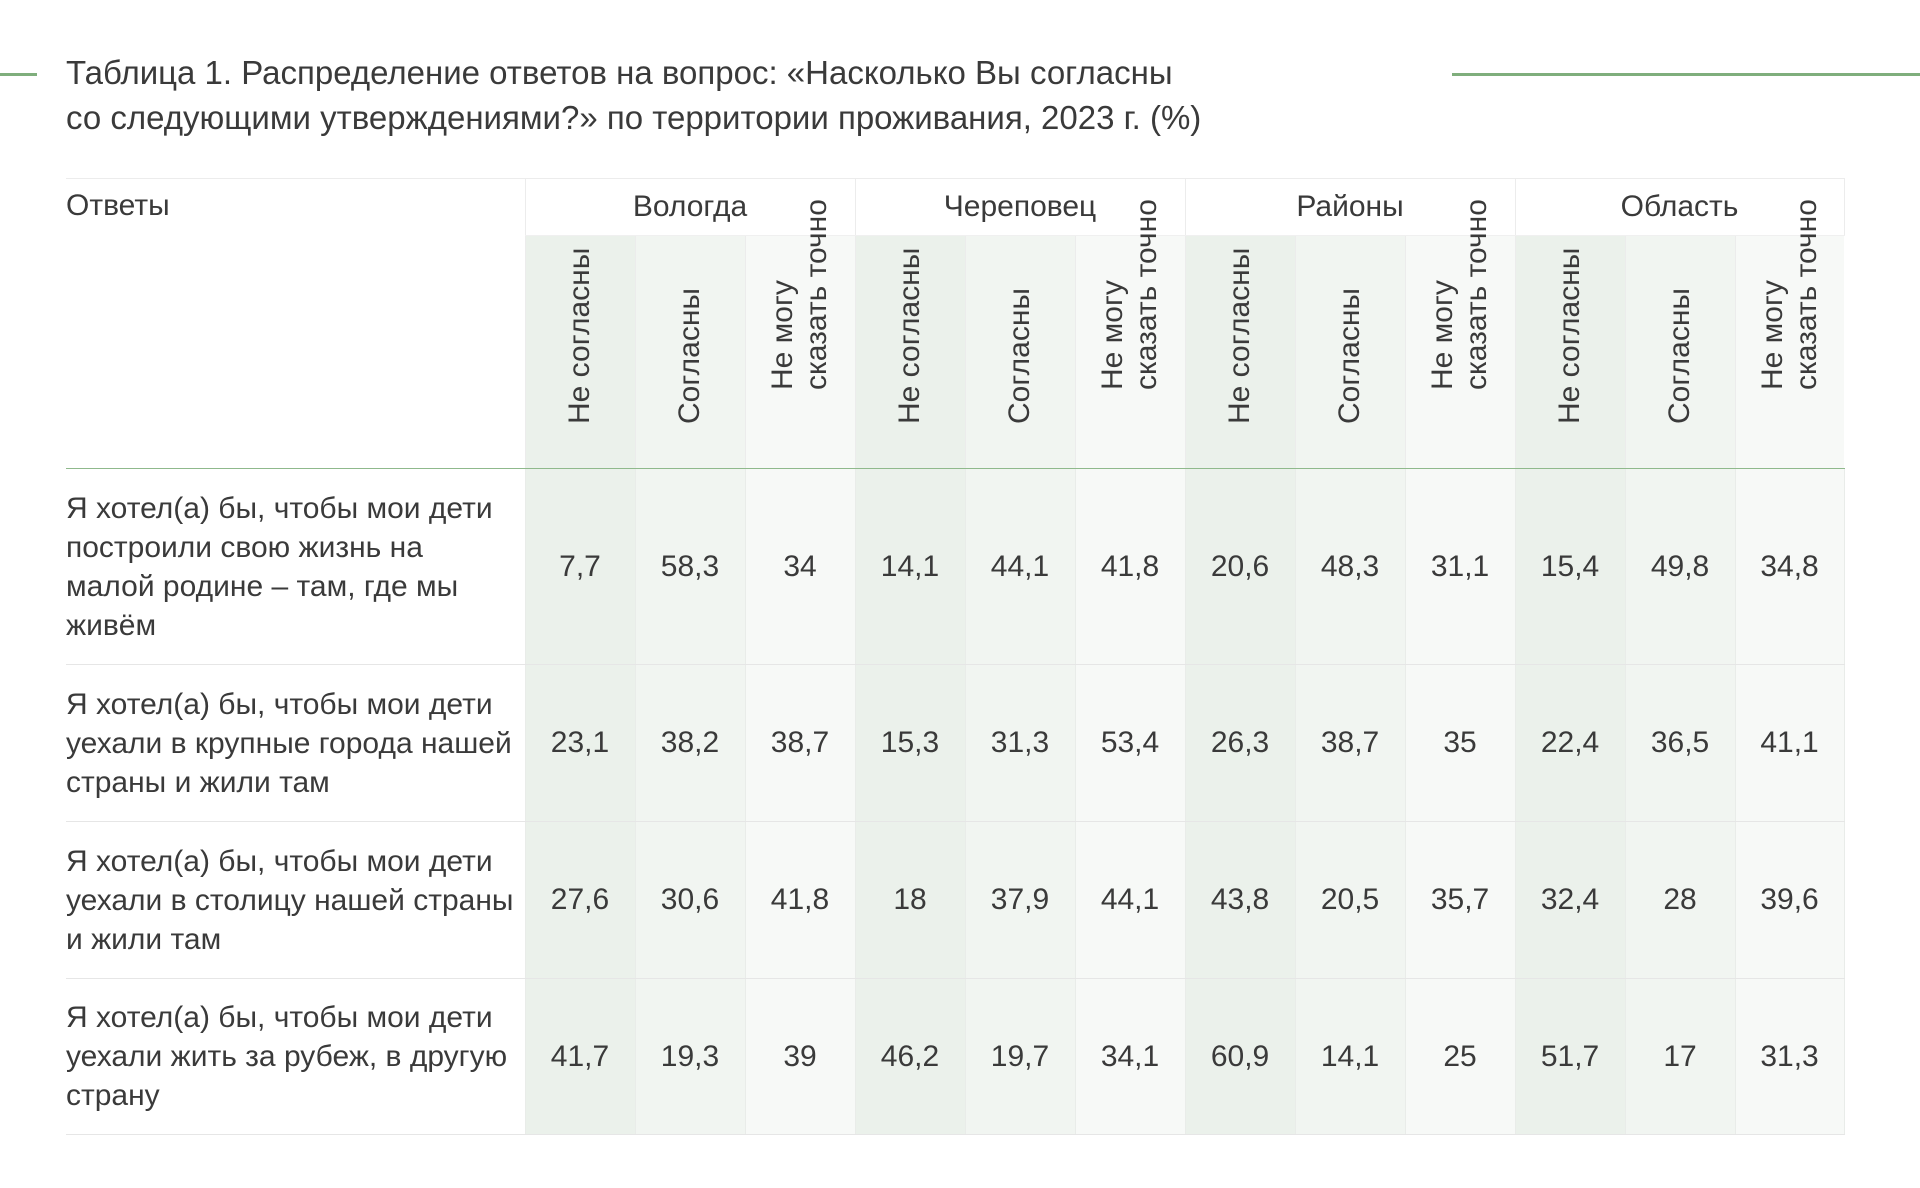 Image resolution: width=1920 pixels, height=1188 pixels. I want to click on value-cell: 39, so click(799, 1056).